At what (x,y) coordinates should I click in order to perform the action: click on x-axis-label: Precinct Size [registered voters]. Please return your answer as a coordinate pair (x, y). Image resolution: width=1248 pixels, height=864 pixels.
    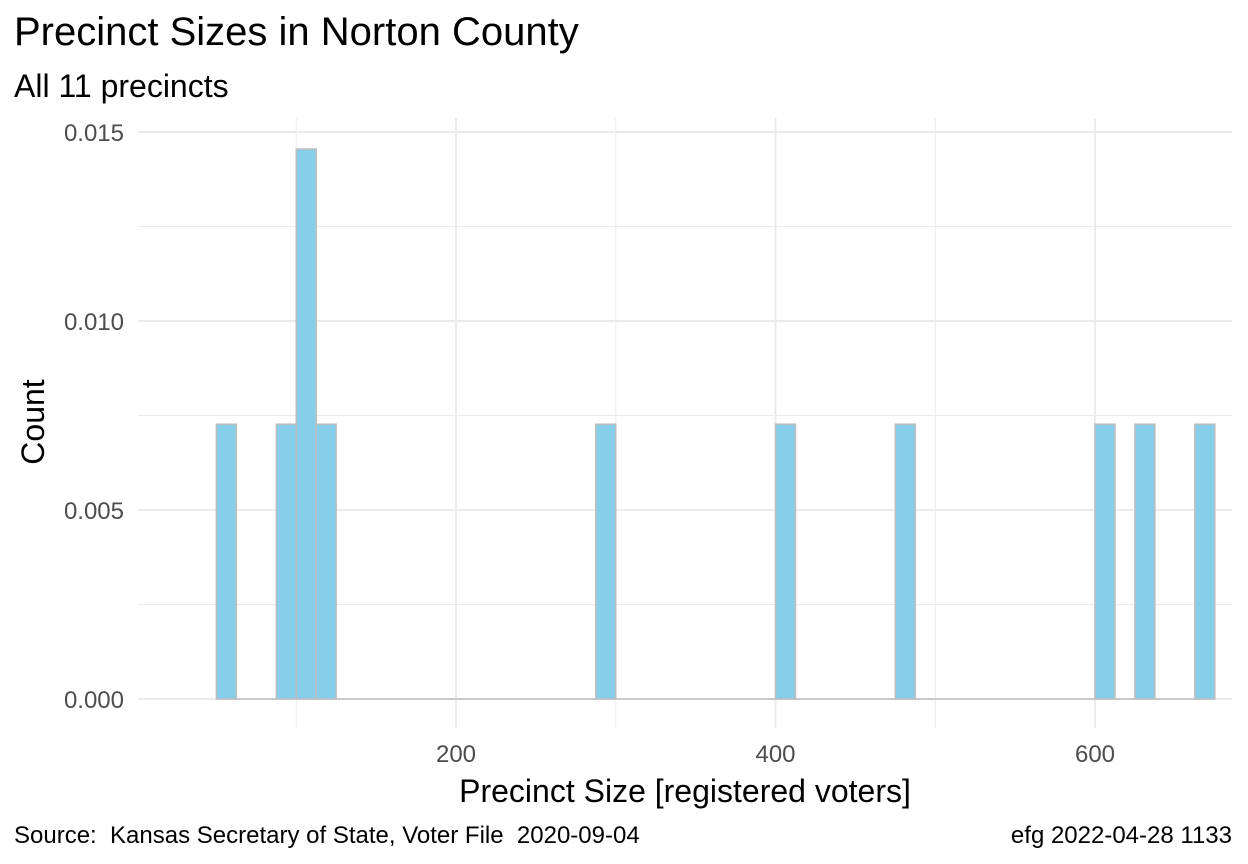
    Looking at the image, I should click on (685, 791).